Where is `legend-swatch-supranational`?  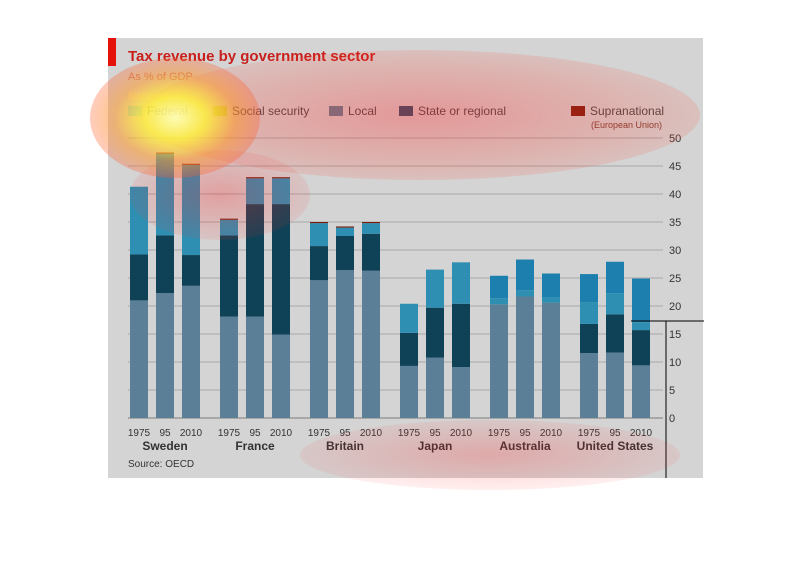
legend-swatch-supranational is located at coordinates (578, 111).